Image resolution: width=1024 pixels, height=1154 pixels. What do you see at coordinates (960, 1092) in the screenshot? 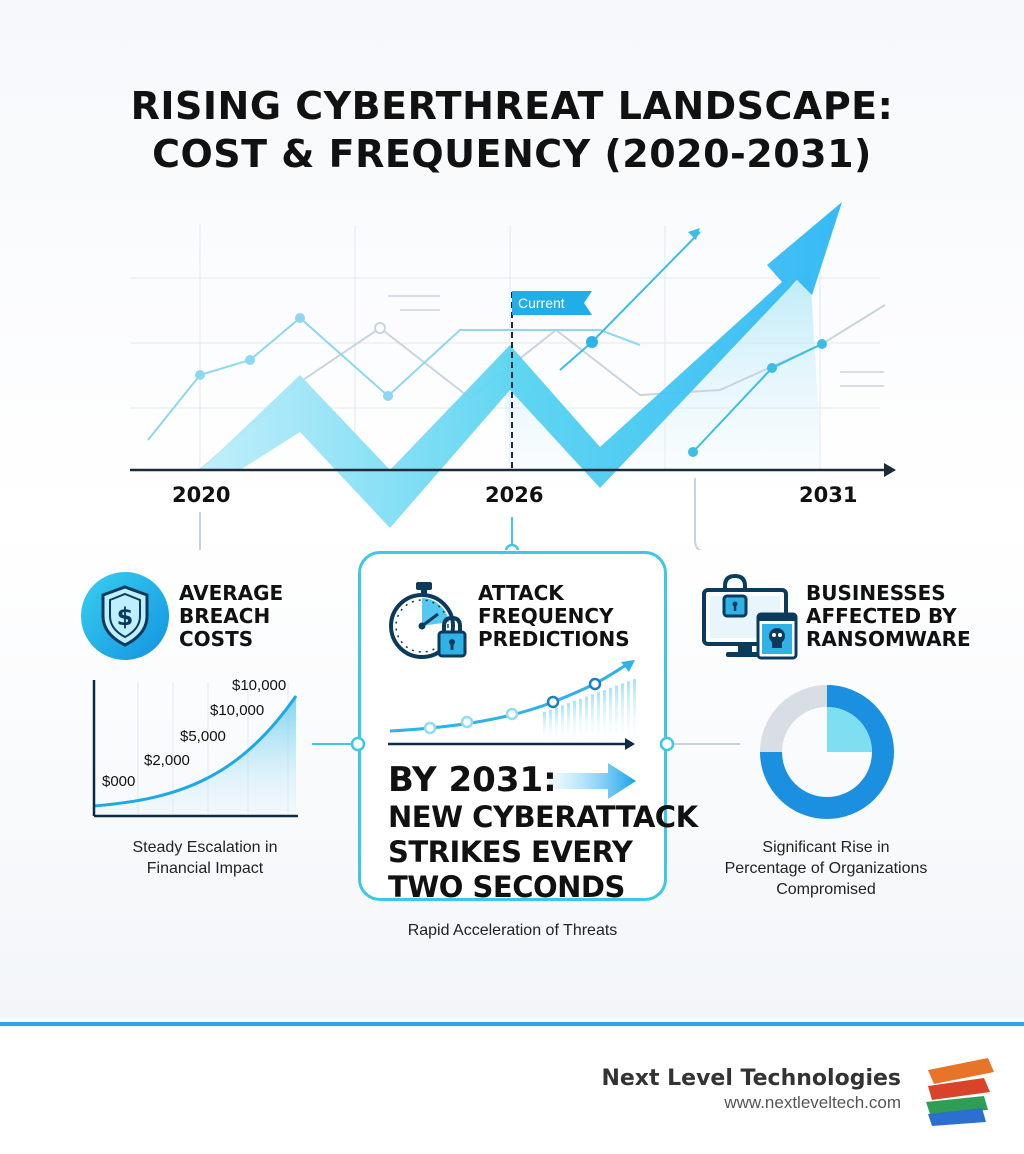
I see `brand-logo-icon` at bounding box center [960, 1092].